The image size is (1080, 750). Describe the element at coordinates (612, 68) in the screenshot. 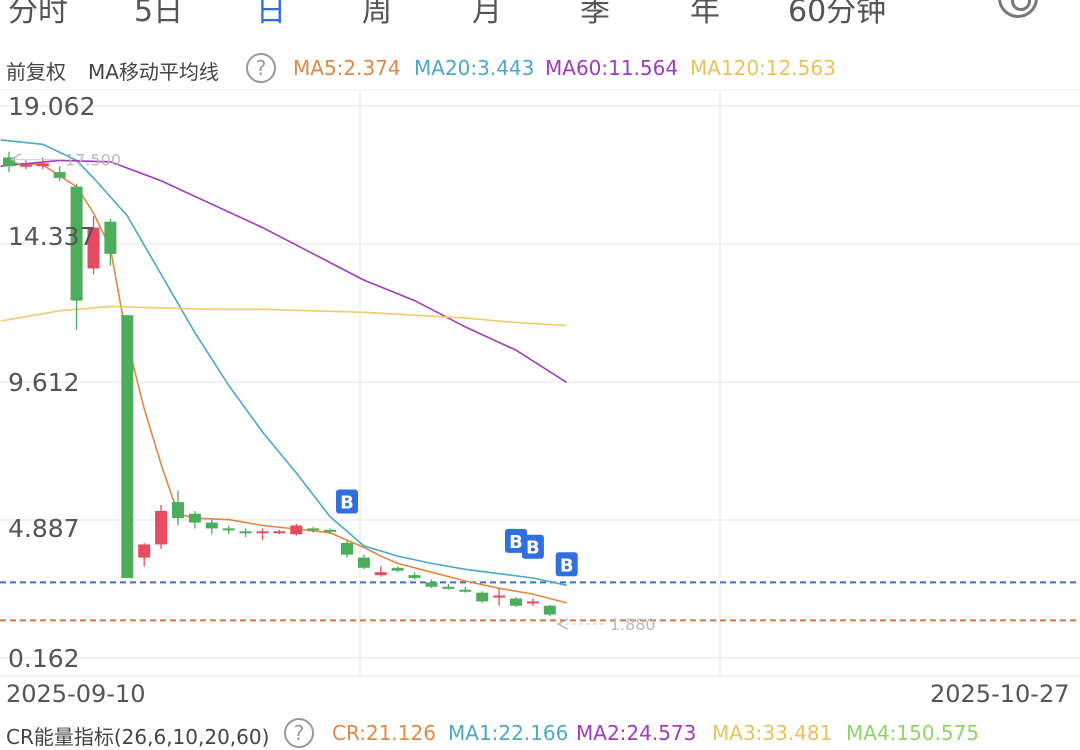

I see `ma60-value: MA60:11.564` at that location.